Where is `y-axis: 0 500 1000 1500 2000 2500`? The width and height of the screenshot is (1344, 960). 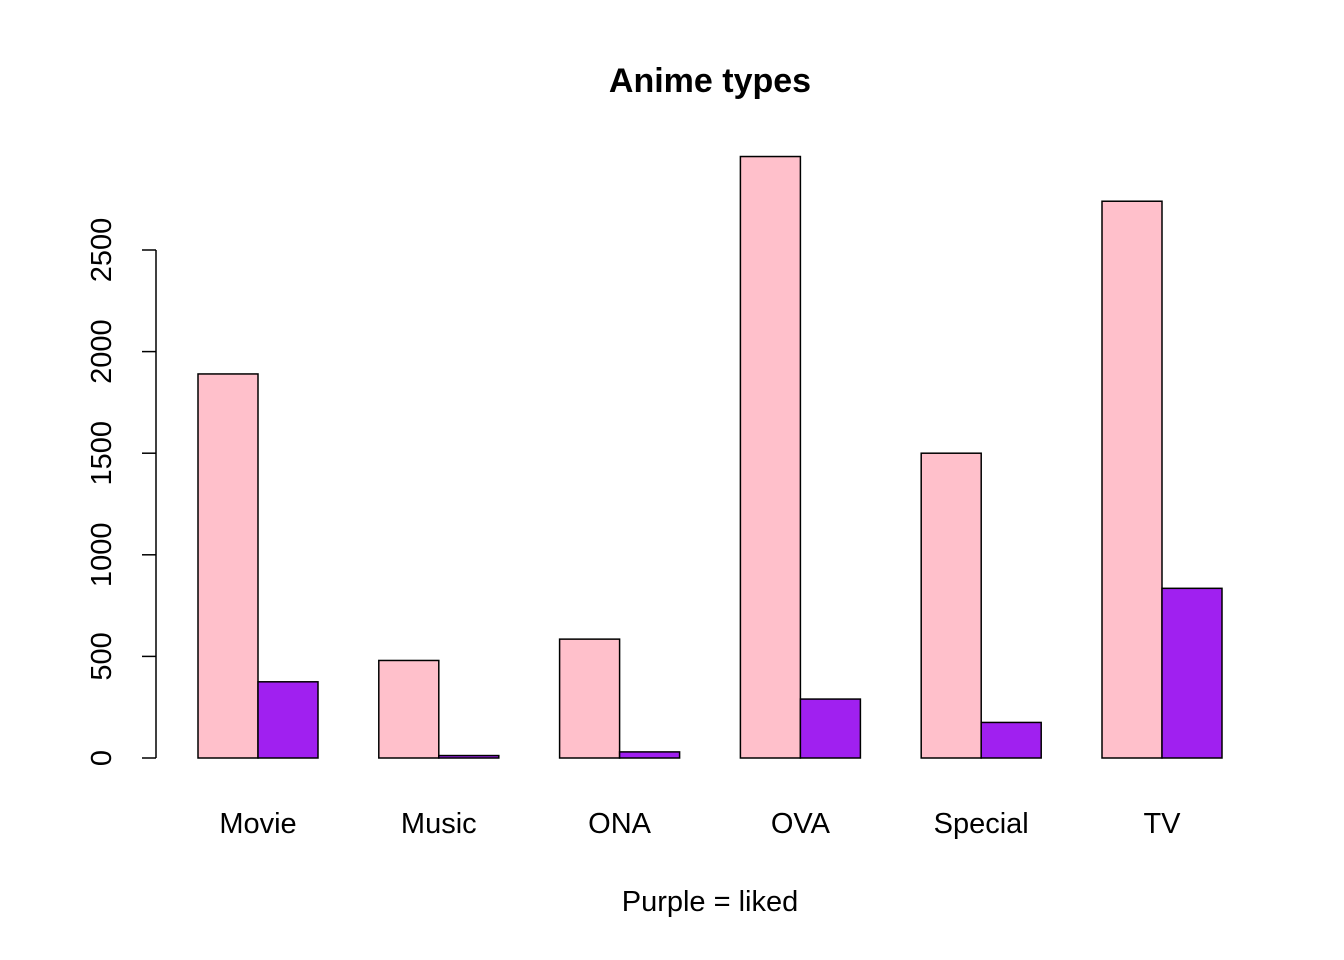 y-axis: 0 500 1000 1500 2000 2500 is located at coordinates (121, 492).